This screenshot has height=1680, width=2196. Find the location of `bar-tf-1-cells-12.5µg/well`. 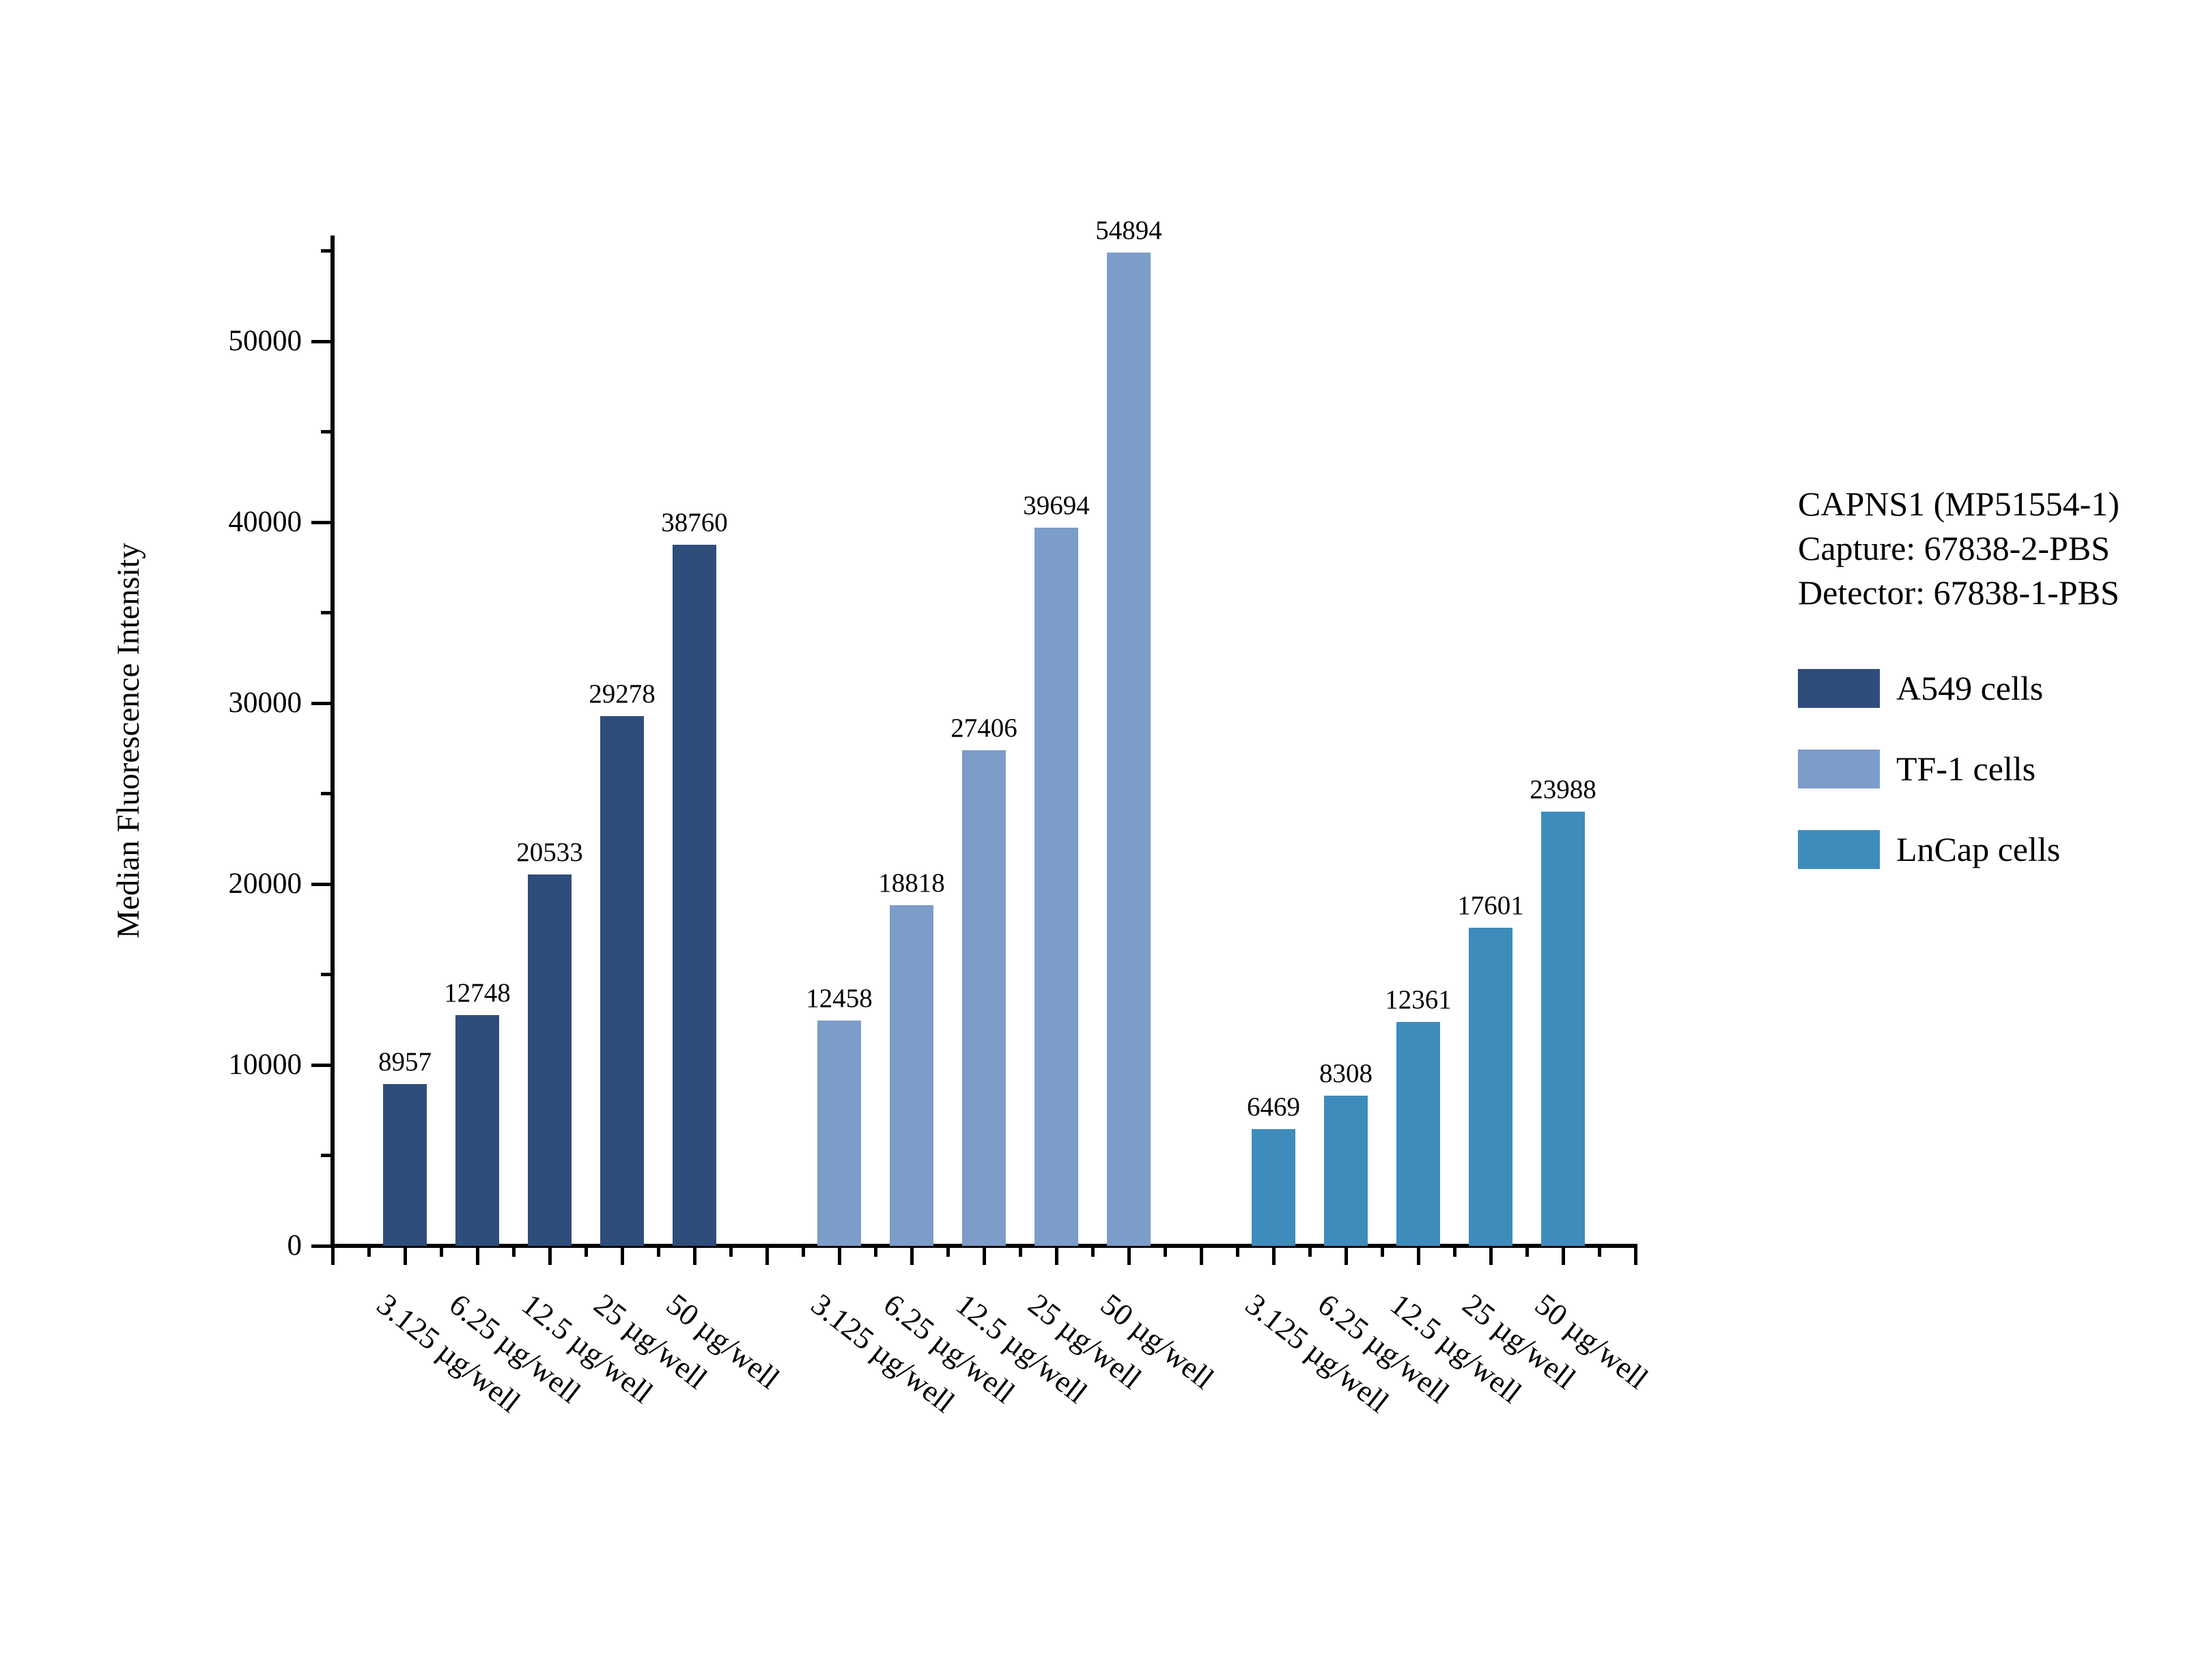

bar-tf-1-cells-12.5µg/well is located at coordinates (984, 998).